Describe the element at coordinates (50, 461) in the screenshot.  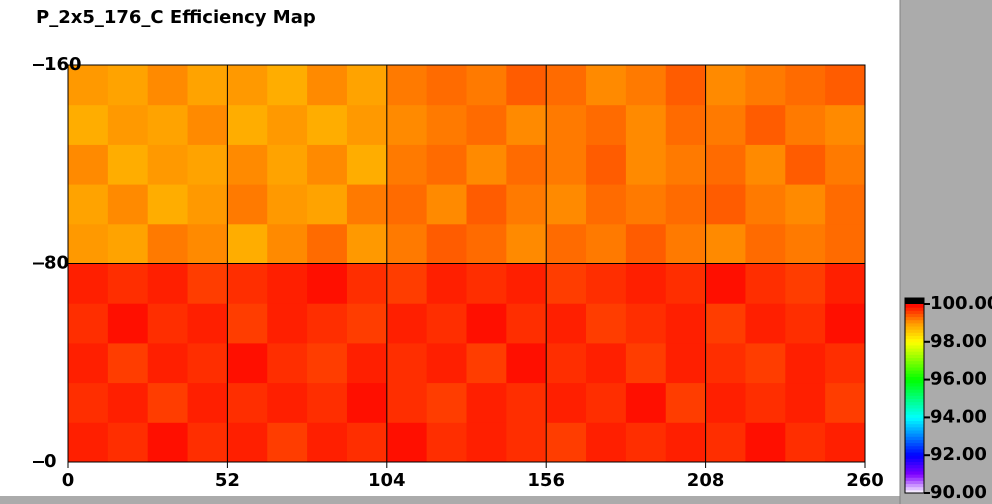
I see `y-tick-label: 0` at that location.